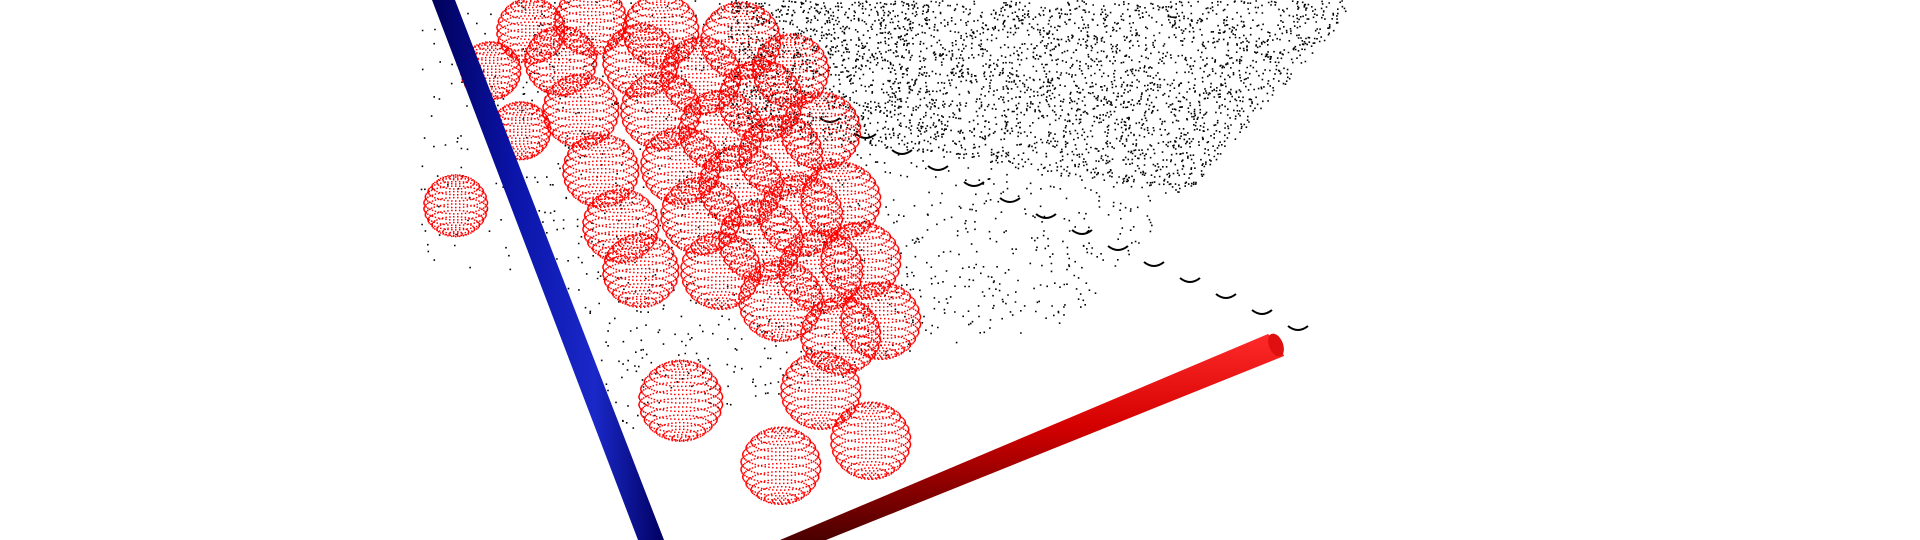  I want to click on blue-axis, so click(548, 270).